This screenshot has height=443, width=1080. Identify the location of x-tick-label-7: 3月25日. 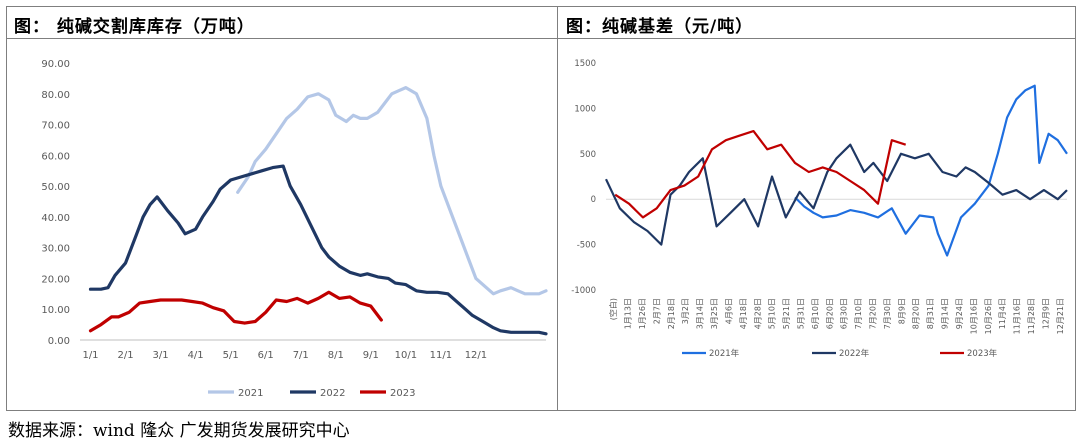
(714, 313).